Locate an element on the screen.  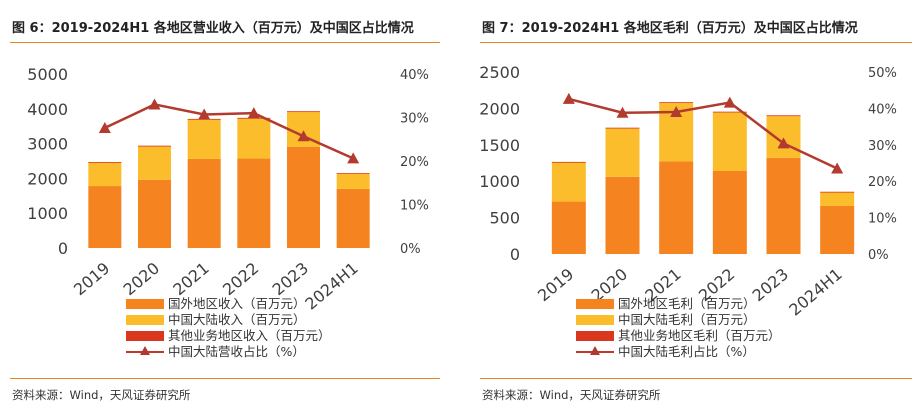
legend-item: 国外地区毛利（百万元） is located at coordinates (678, 304).